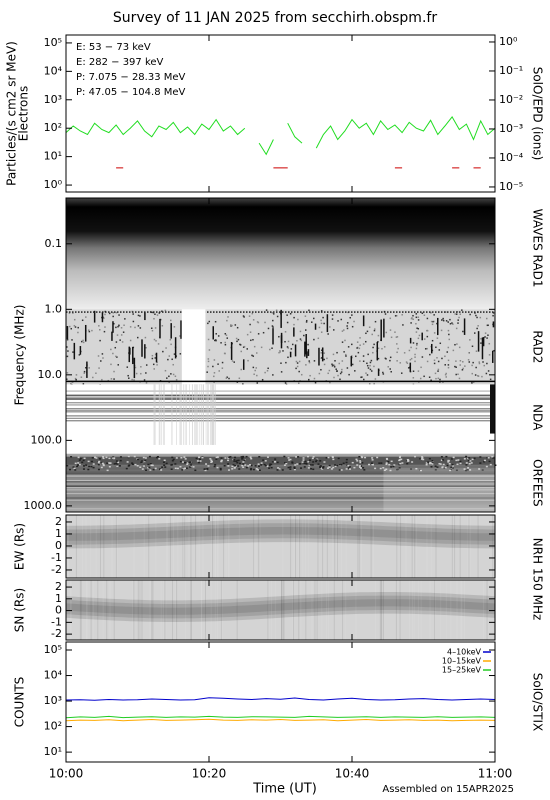  Describe the element at coordinates (12, 113) in the screenshot. I see `y-axis-label: Particles/(s cm2 sr MeV)` at that location.